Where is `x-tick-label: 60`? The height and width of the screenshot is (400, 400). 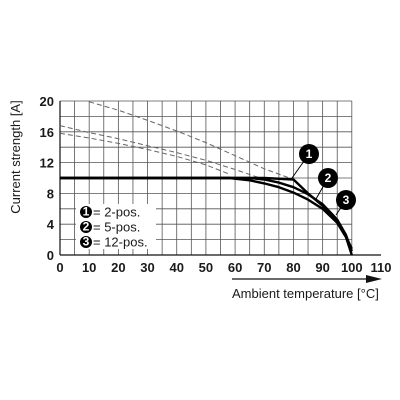
x-tick-label: 60 is located at coordinates (235, 267).